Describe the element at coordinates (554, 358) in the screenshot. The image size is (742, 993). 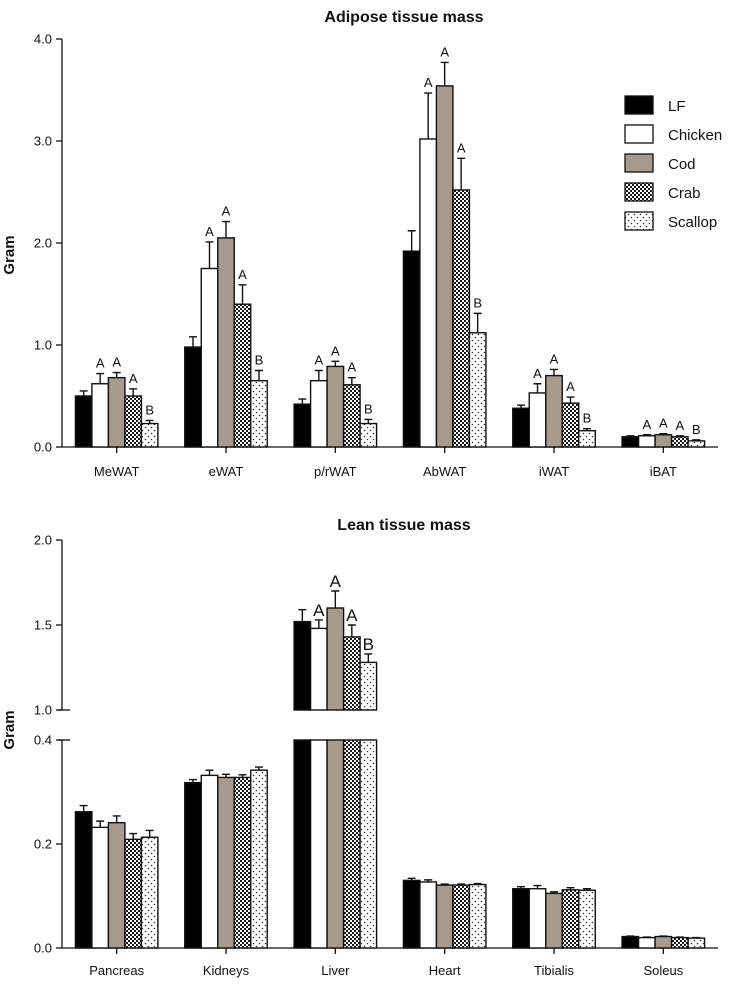
I see `significance-label-iwat-cod: A` at that location.